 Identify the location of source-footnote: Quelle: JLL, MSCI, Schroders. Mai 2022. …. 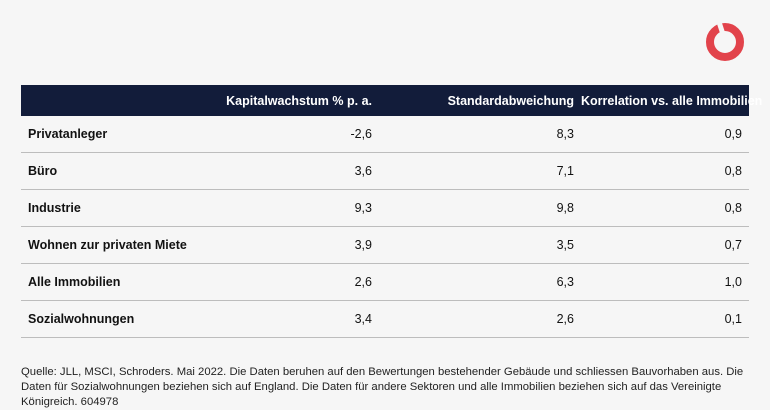
(382, 387).